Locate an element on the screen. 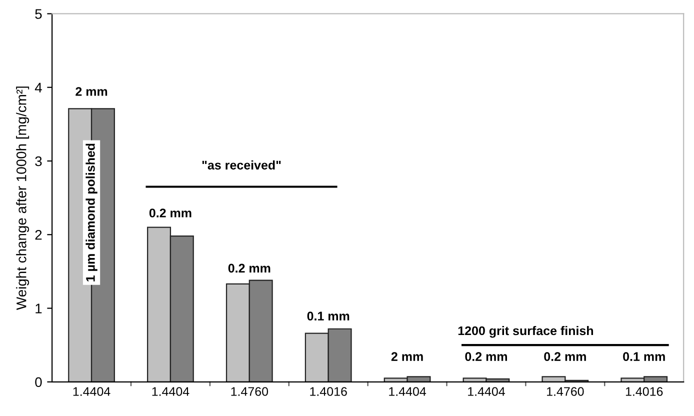 The width and height of the screenshot is (694, 416). y-tick-label: 1 is located at coordinates (39, 309).